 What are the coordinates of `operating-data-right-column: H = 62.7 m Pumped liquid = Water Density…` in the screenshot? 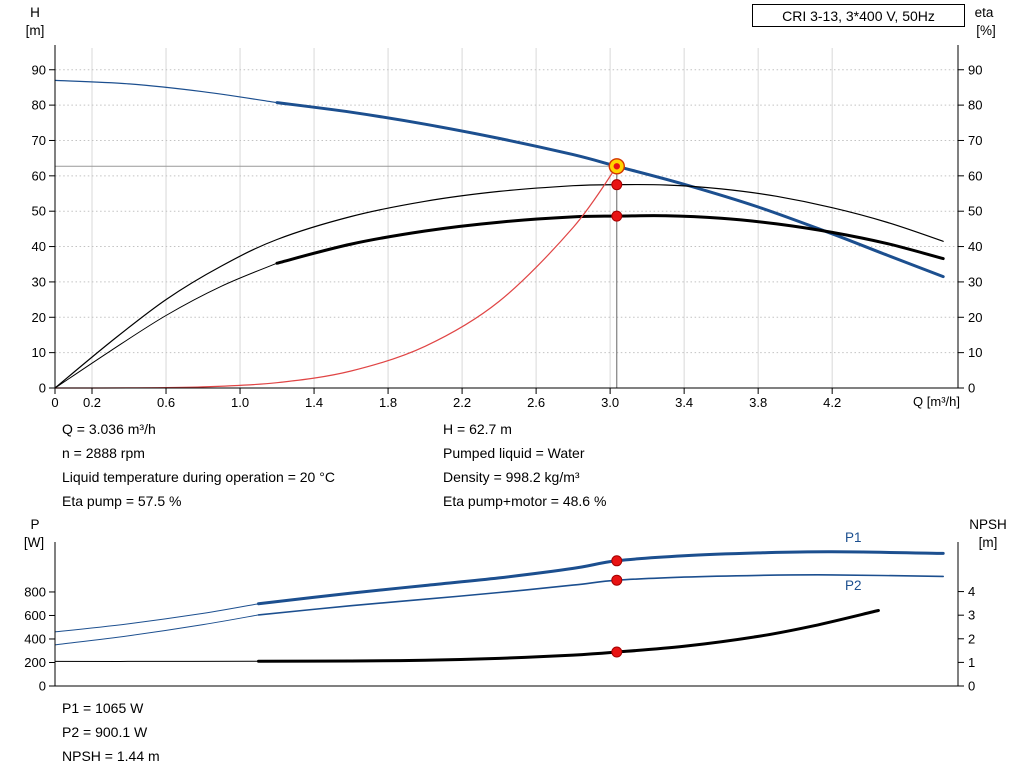 It's located at (524, 465).